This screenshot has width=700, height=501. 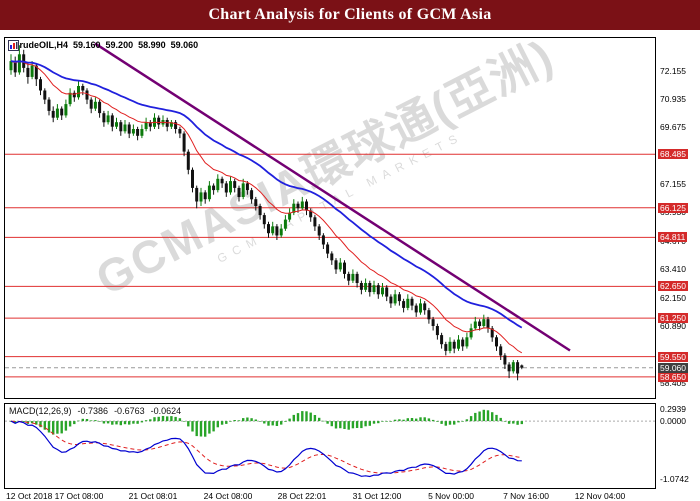 What do you see at coordinates (673, 382) in the screenshot?
I see `price-label: 58.405` at bounding box center [673, 382].